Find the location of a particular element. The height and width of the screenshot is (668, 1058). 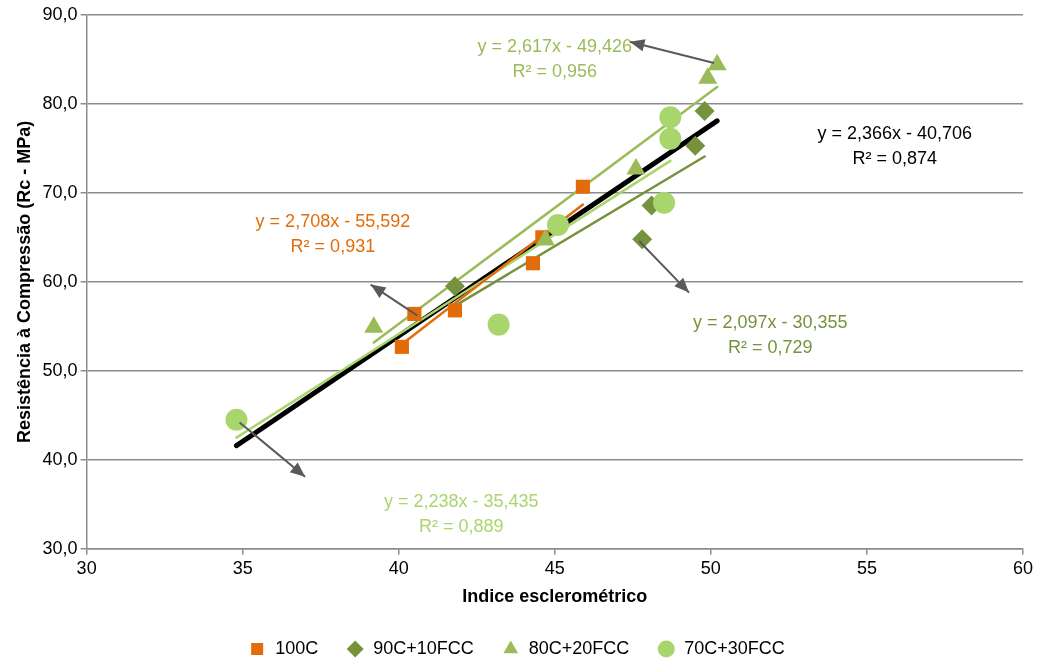

x-tick-label: 55 is located at coordinates (866, 567).